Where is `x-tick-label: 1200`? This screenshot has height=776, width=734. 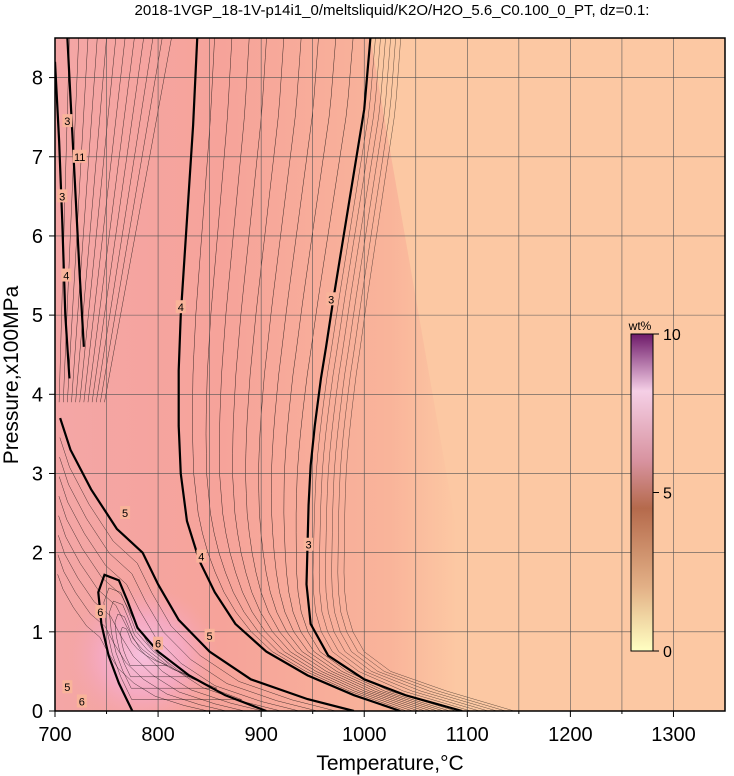 x-tick-label: 1200 is located at coordinates (570, 735).